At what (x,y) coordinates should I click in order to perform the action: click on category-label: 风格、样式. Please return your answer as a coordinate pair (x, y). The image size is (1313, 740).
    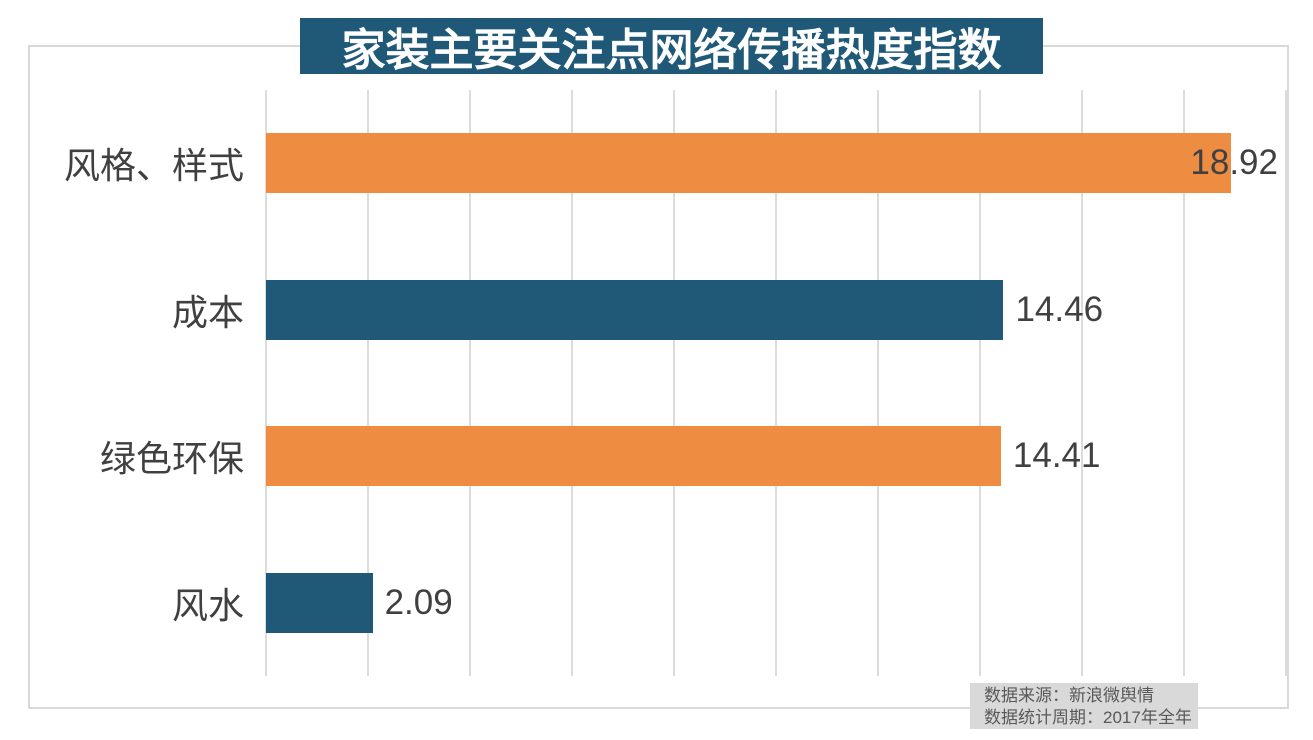
    Looking at the image, I should click on (153, 166).